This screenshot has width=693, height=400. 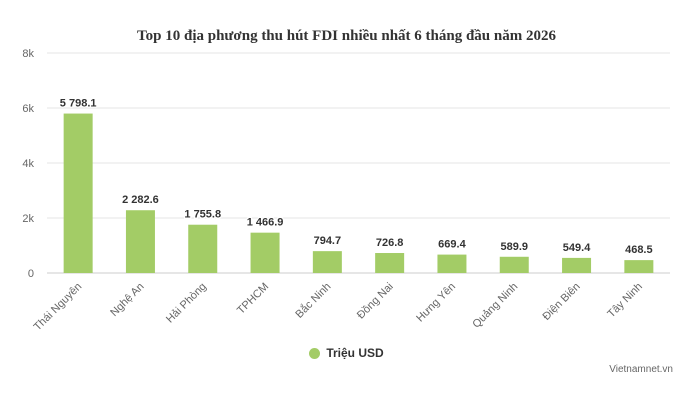 What do you see at coordinates (31, 274) in the screenshot?
I see `y-tick-label: 0` at bounding box center [31, 274].